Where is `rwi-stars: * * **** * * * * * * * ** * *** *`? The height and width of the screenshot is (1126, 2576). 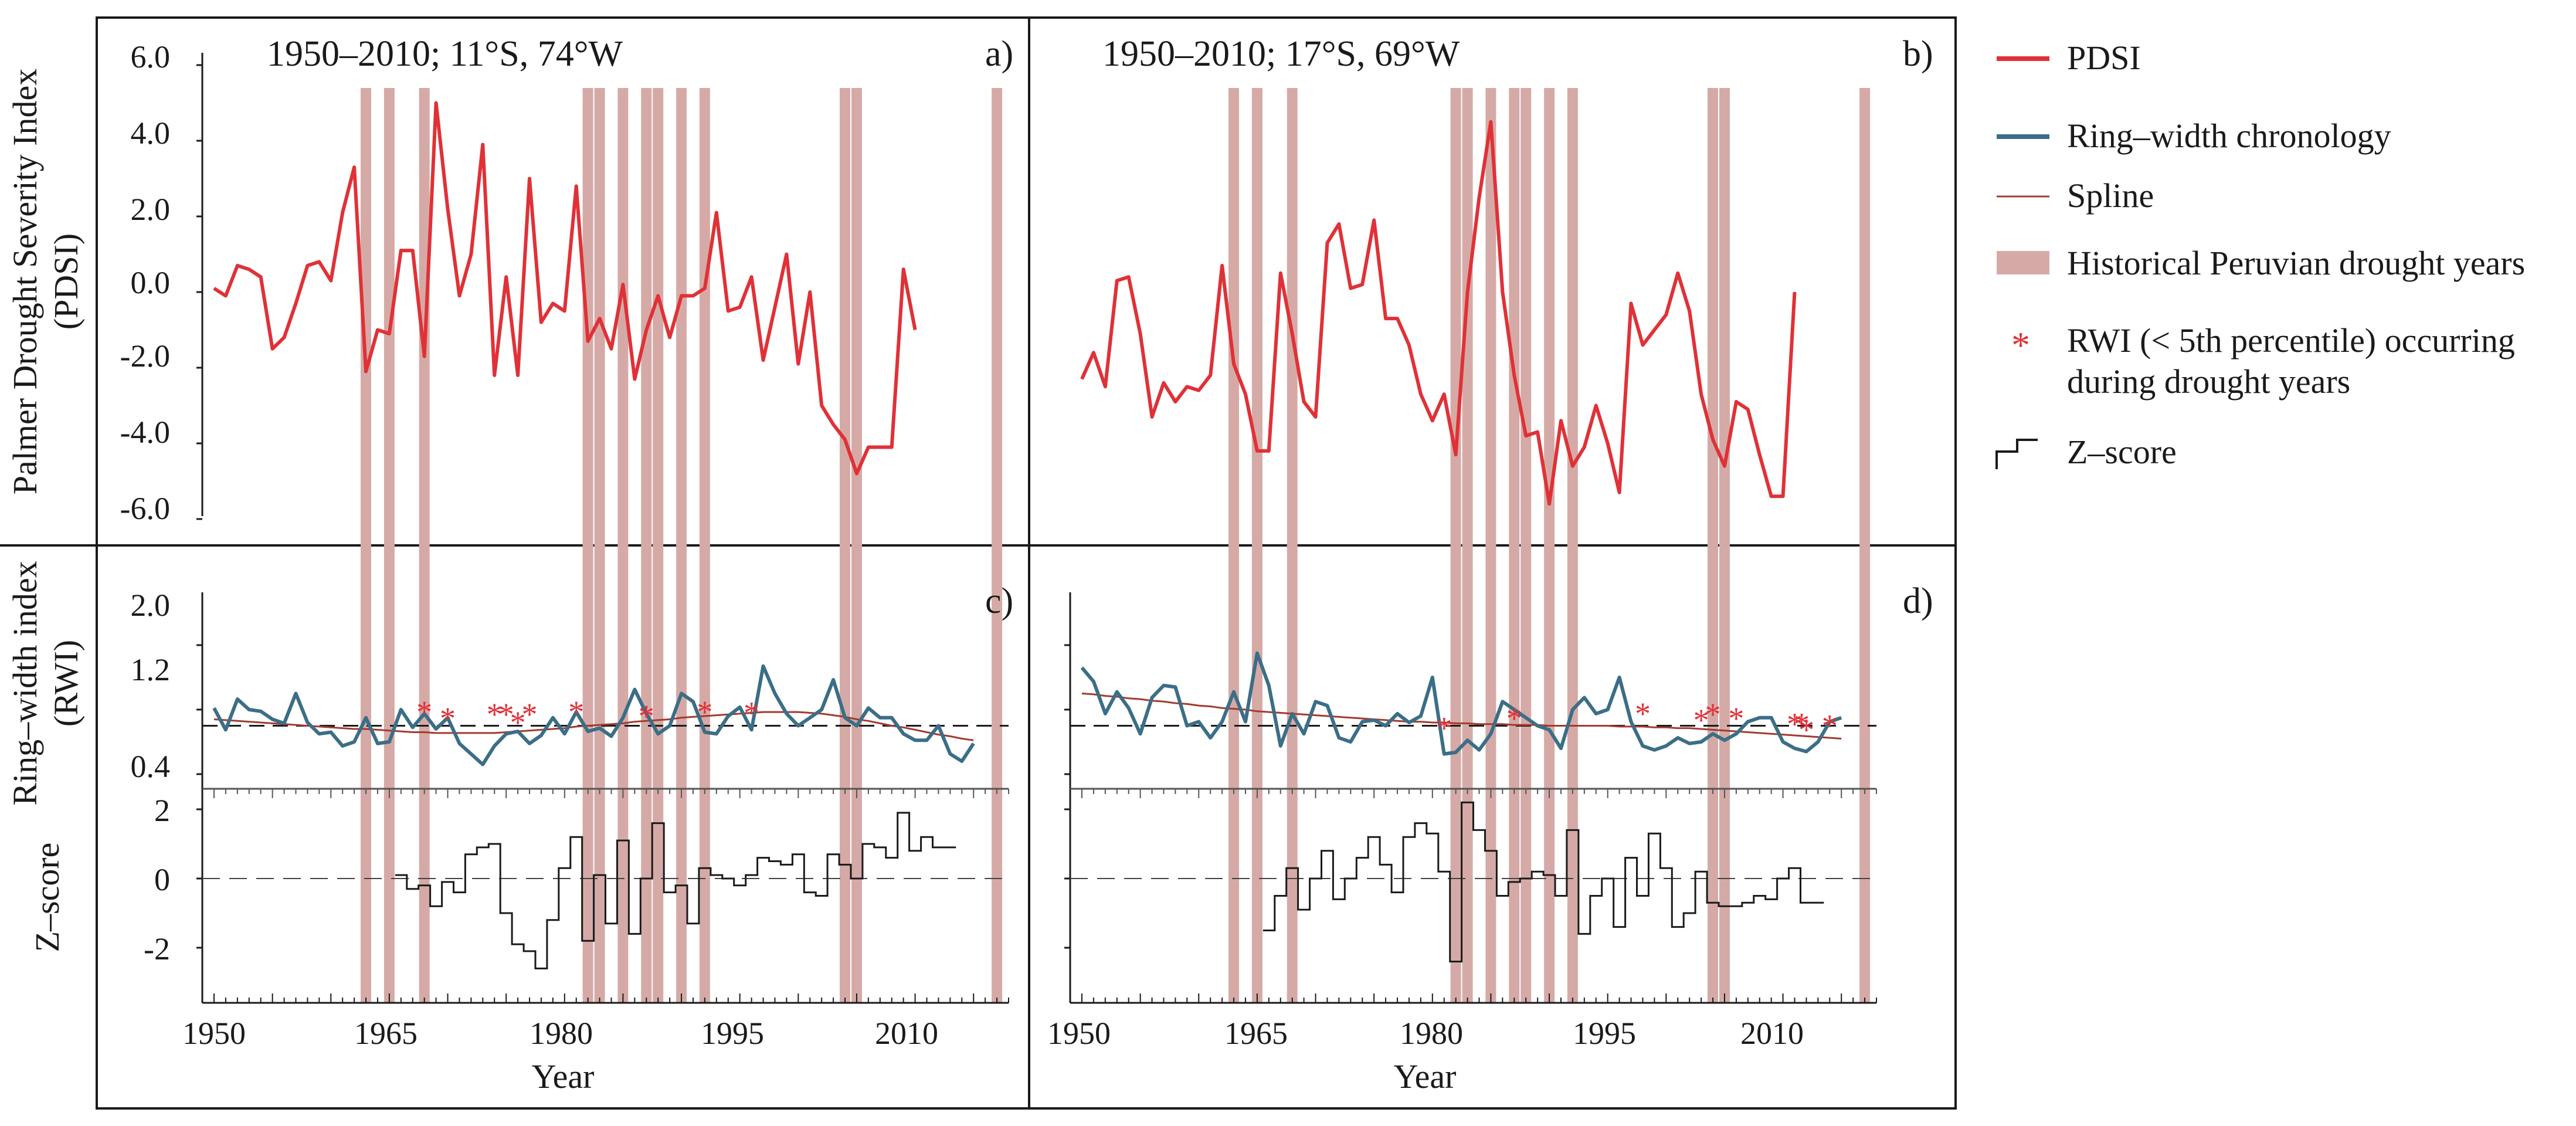 rwi-stars: * * **** * * * * * * * ** * *** * is located at coordinates (1127, 720).